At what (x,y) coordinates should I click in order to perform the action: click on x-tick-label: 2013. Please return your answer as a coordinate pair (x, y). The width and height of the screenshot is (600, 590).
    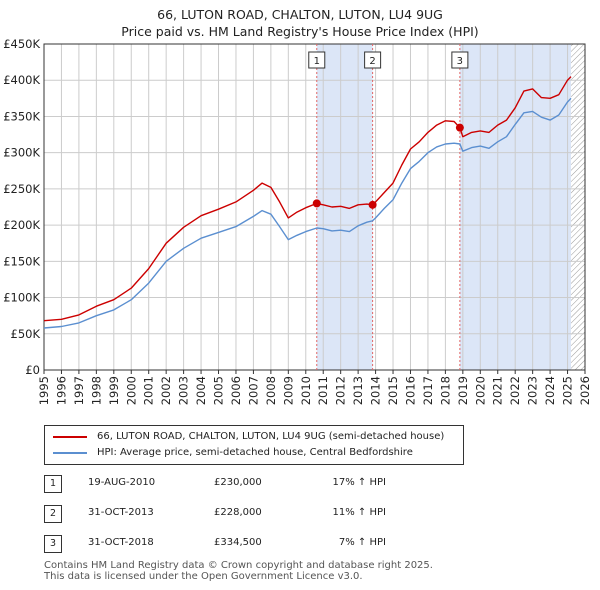
    Looking at the image, I should click on (358, 390).